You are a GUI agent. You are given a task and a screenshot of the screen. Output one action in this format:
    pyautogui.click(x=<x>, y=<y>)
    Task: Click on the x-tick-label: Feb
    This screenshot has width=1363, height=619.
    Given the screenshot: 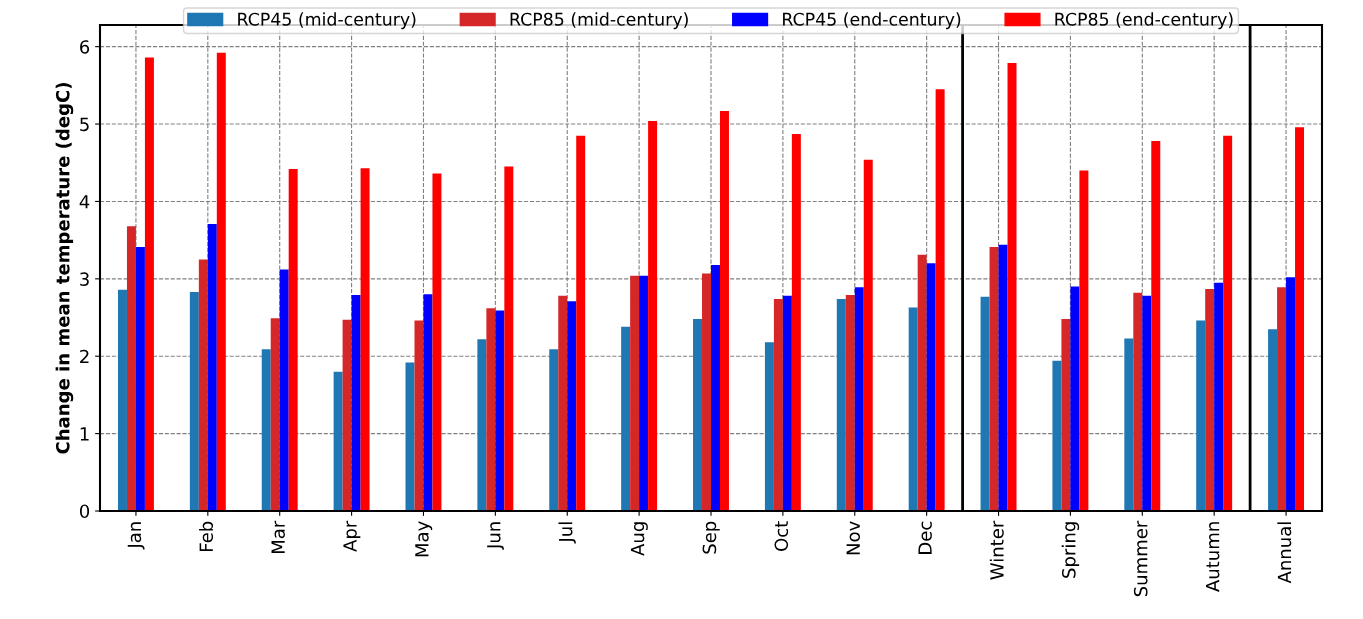 What is the action you would take?
    pyautogui.click(x=206, y=536)
    